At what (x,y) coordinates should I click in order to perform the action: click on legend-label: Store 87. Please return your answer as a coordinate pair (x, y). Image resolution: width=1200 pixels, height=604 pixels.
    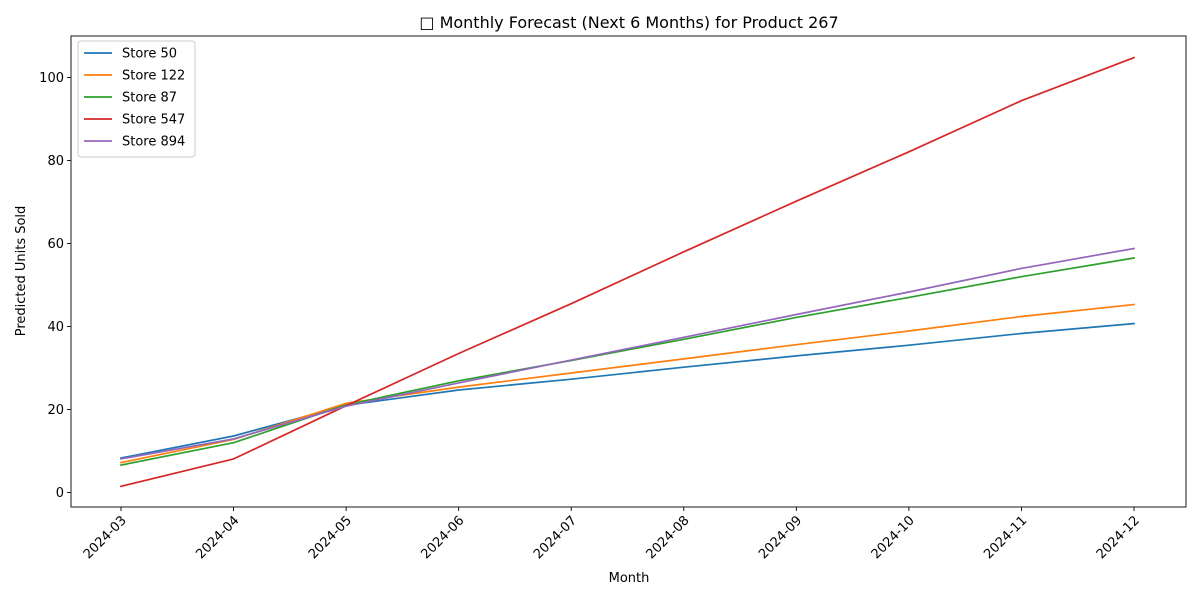
    Looking at the image, I should click on (149, 98).